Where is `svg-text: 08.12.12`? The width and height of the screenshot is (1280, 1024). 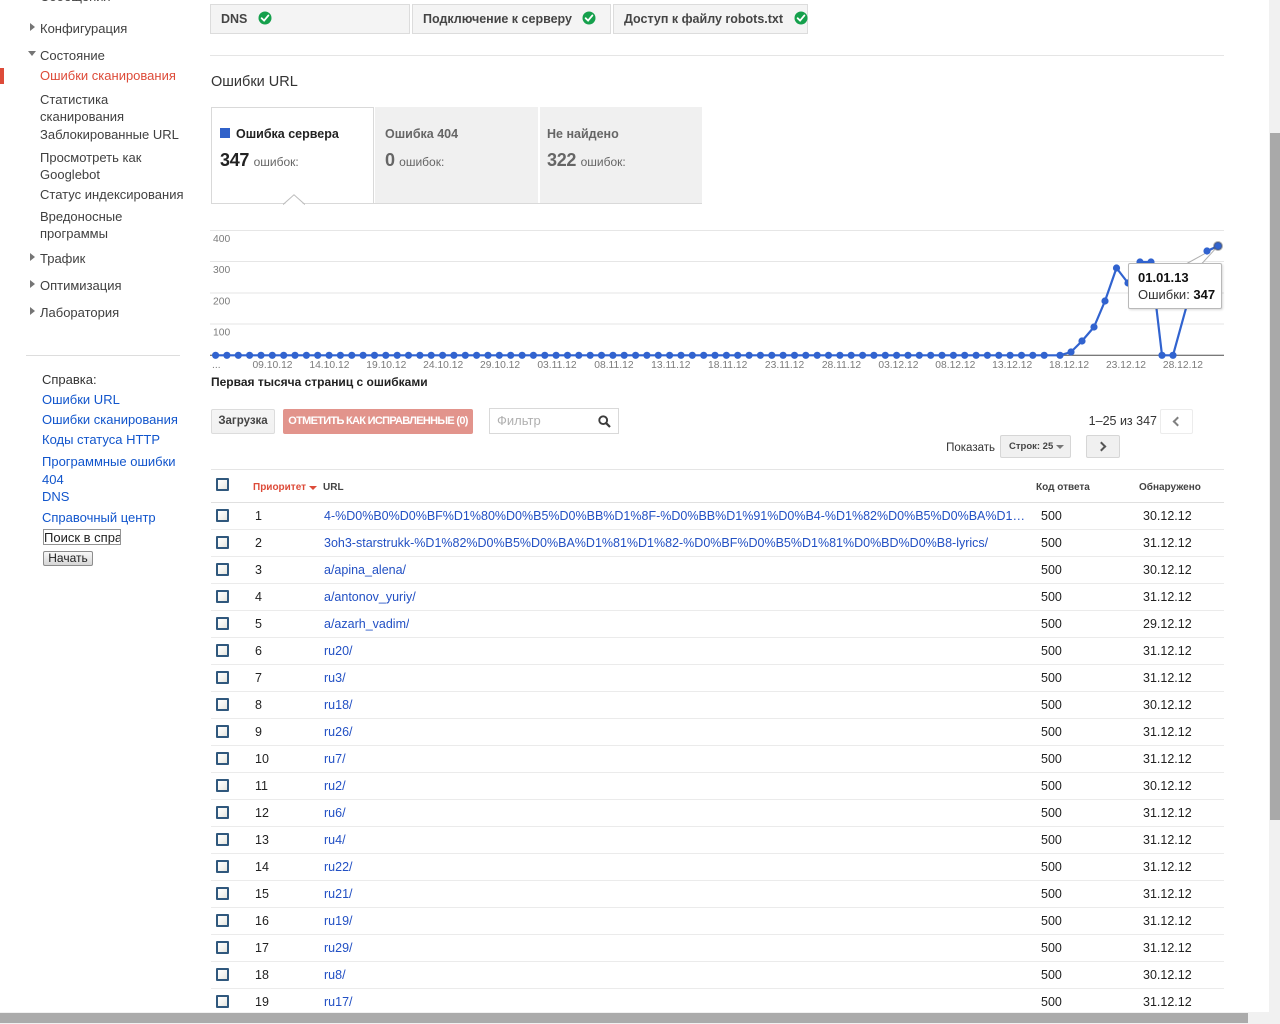 svg-text: 08.12.12 is located at coordinates (955, 365).